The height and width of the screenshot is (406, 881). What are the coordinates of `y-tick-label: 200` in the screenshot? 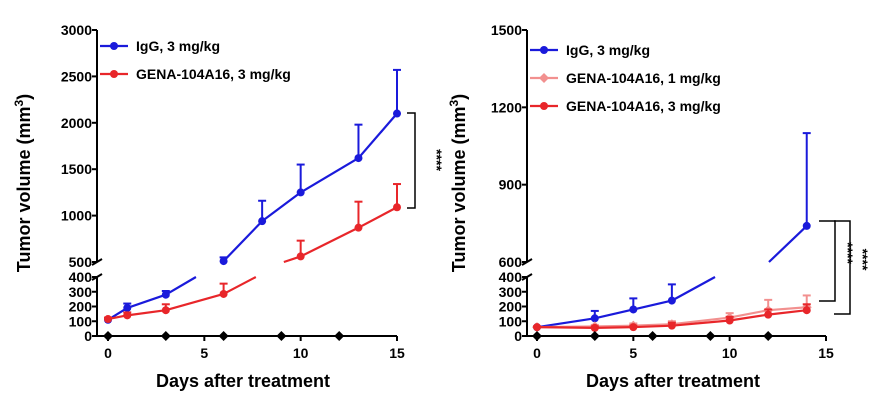 It's located at (81, 307).